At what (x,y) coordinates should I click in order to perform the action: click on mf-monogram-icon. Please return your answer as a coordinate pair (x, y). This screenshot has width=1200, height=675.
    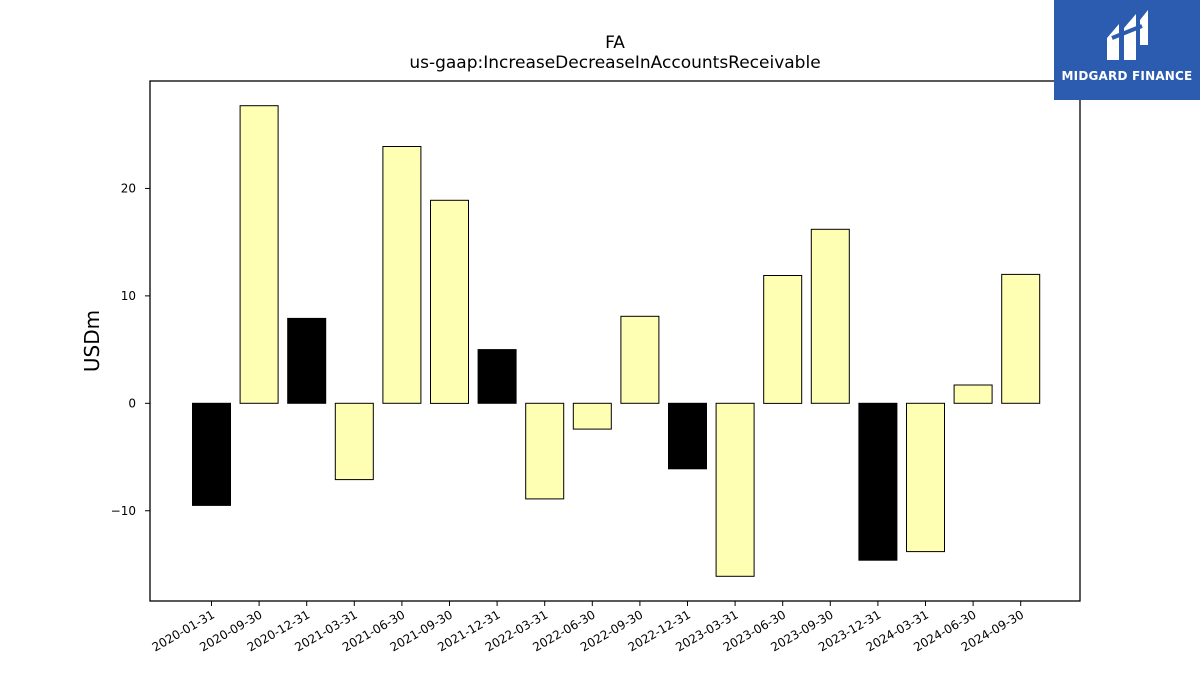
    Looking at the image, I should click on (1127, 35).